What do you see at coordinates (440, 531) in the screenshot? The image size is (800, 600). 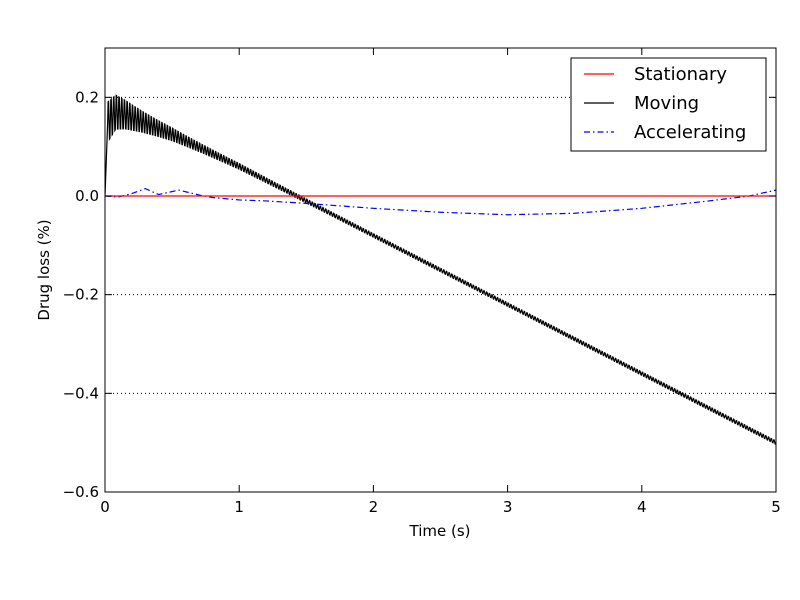 I see `x-axis-label: Time (s)` at bounding box center [440, 531].